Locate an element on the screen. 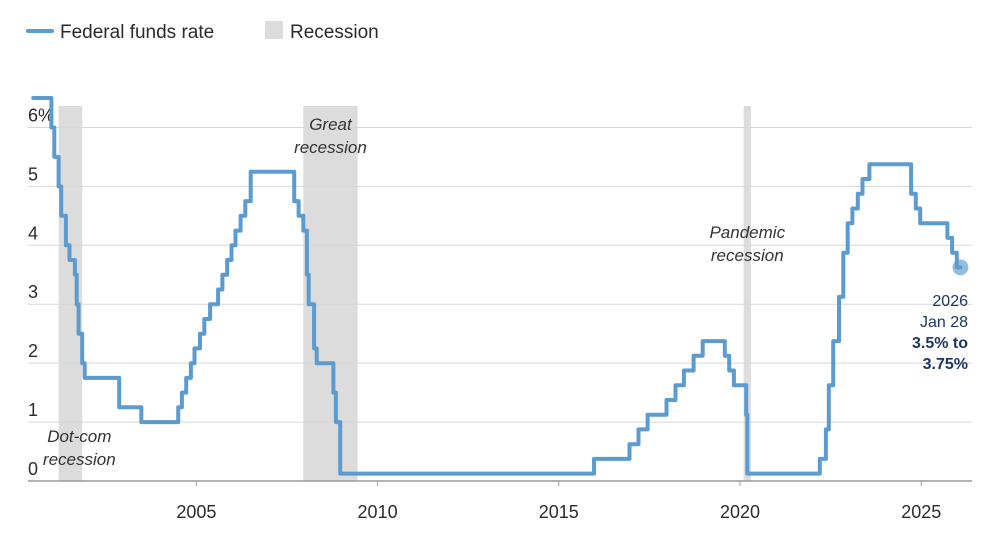  recession-annotation-line: Pandemic is located at coordinates (747, 232).